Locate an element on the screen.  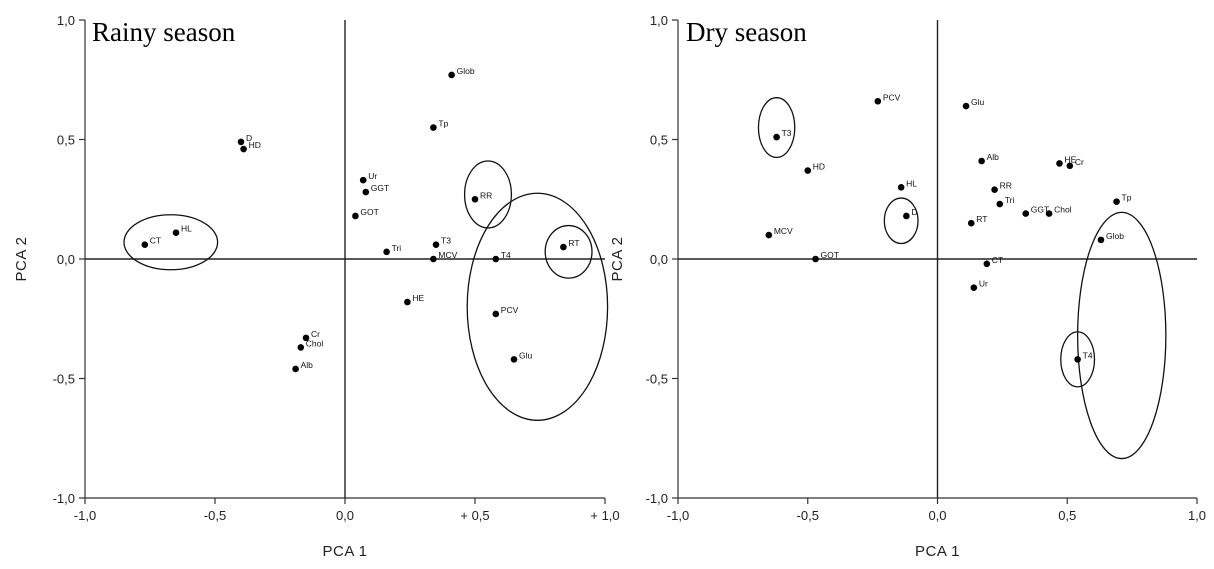
data-point-tri is located at coordinates (386, 252).